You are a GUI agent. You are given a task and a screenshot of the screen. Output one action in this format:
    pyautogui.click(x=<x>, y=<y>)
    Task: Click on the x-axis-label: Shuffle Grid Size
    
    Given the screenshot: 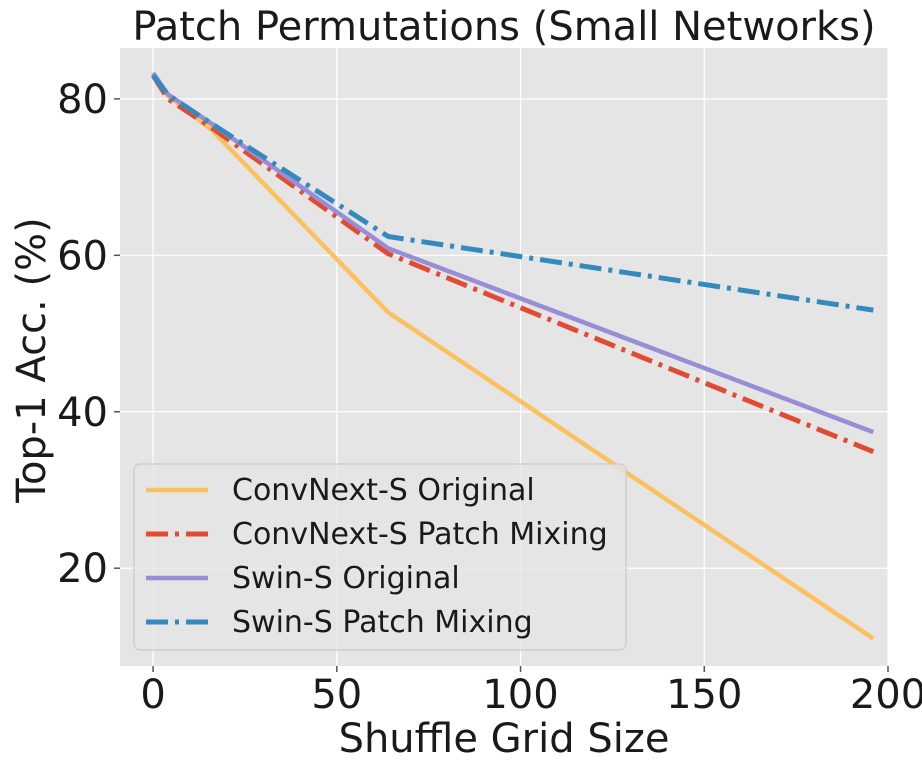 What is the action you would take?
    pyautogui.click(x=504, y=739)
    